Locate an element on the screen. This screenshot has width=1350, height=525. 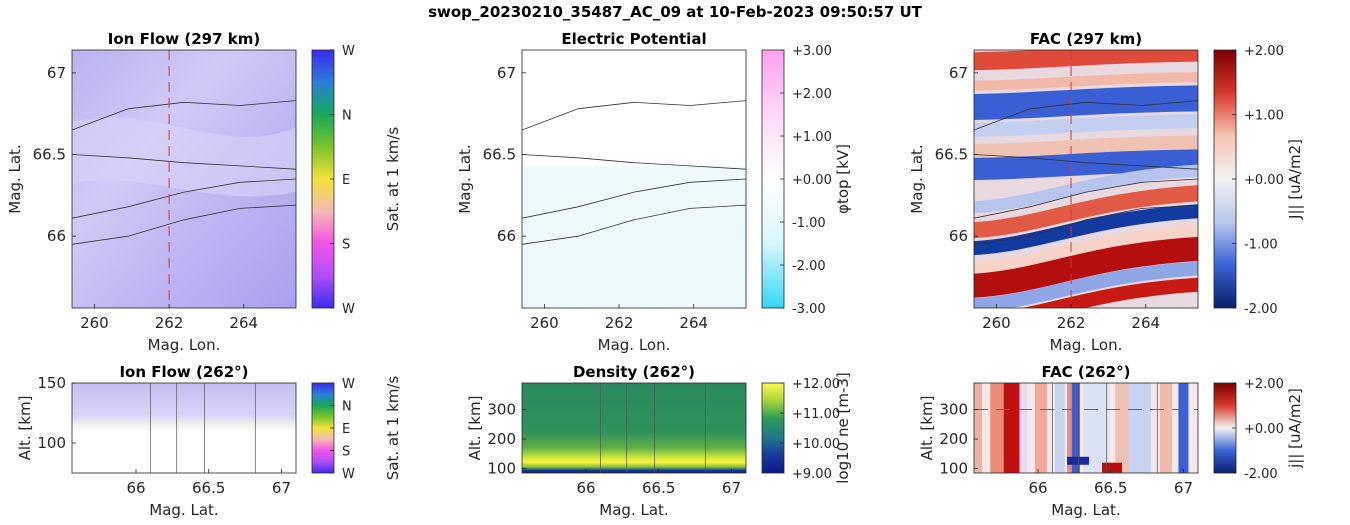
density-alt-colorbar is located at coordinates (773, 428).